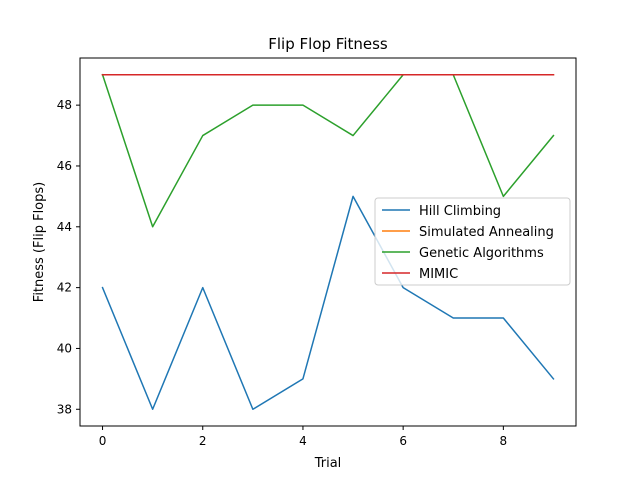  Describe the element at coordinates (64, 166) in the screenshot. I see `y-tick-label: 46` at that location.